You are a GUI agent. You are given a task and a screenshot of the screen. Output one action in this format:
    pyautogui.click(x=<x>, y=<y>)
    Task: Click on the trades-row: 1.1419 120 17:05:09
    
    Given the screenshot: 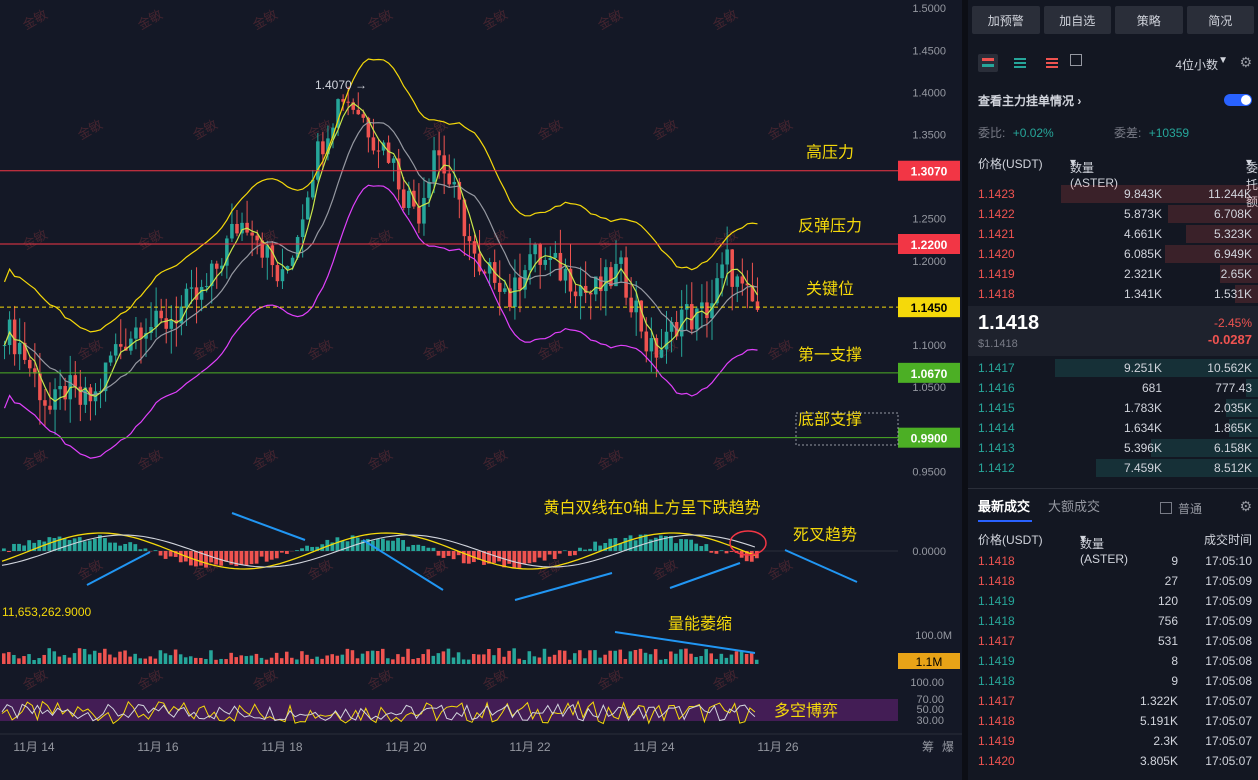 What is the action you would take?
    pyautogui.click(x=1113, y=601)
    